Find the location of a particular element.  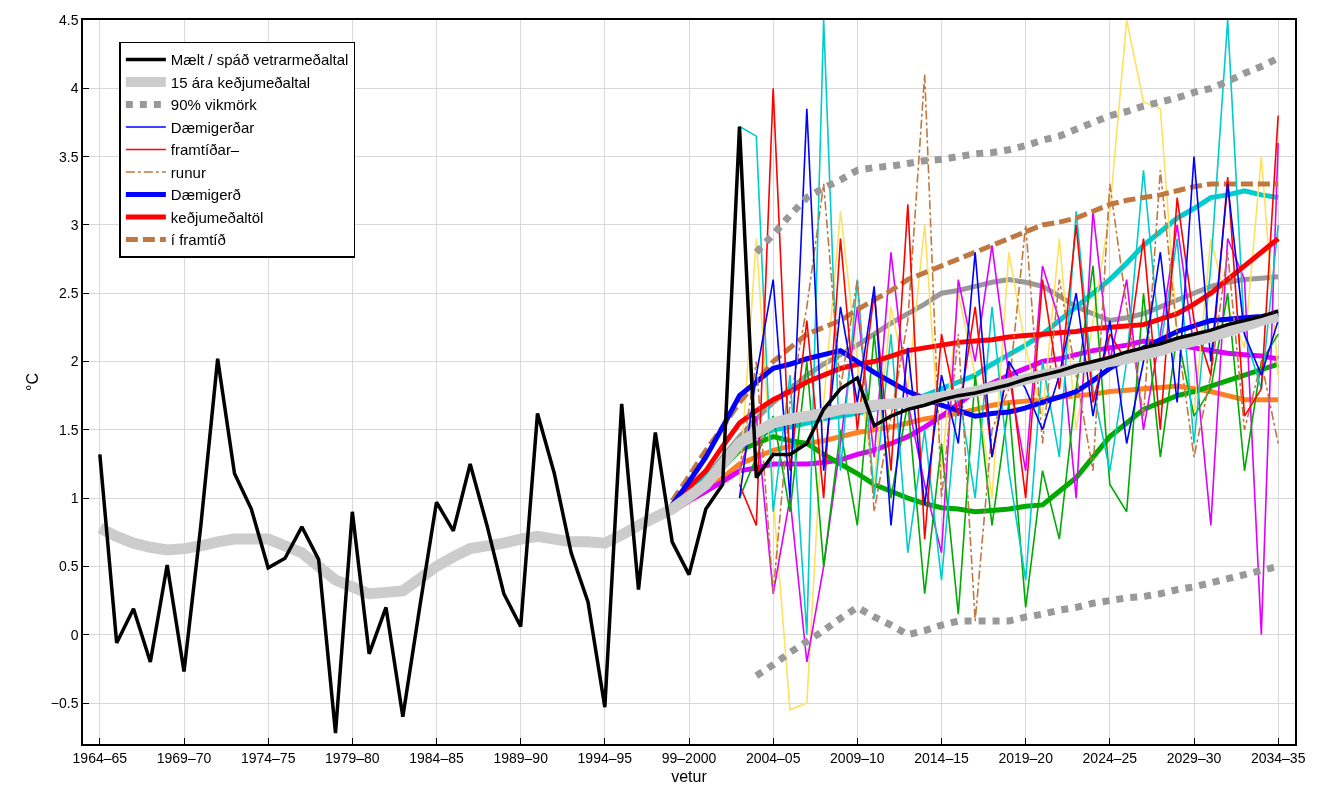

x-tick-label: 2029–30 is located at coordinates (1194, 757).